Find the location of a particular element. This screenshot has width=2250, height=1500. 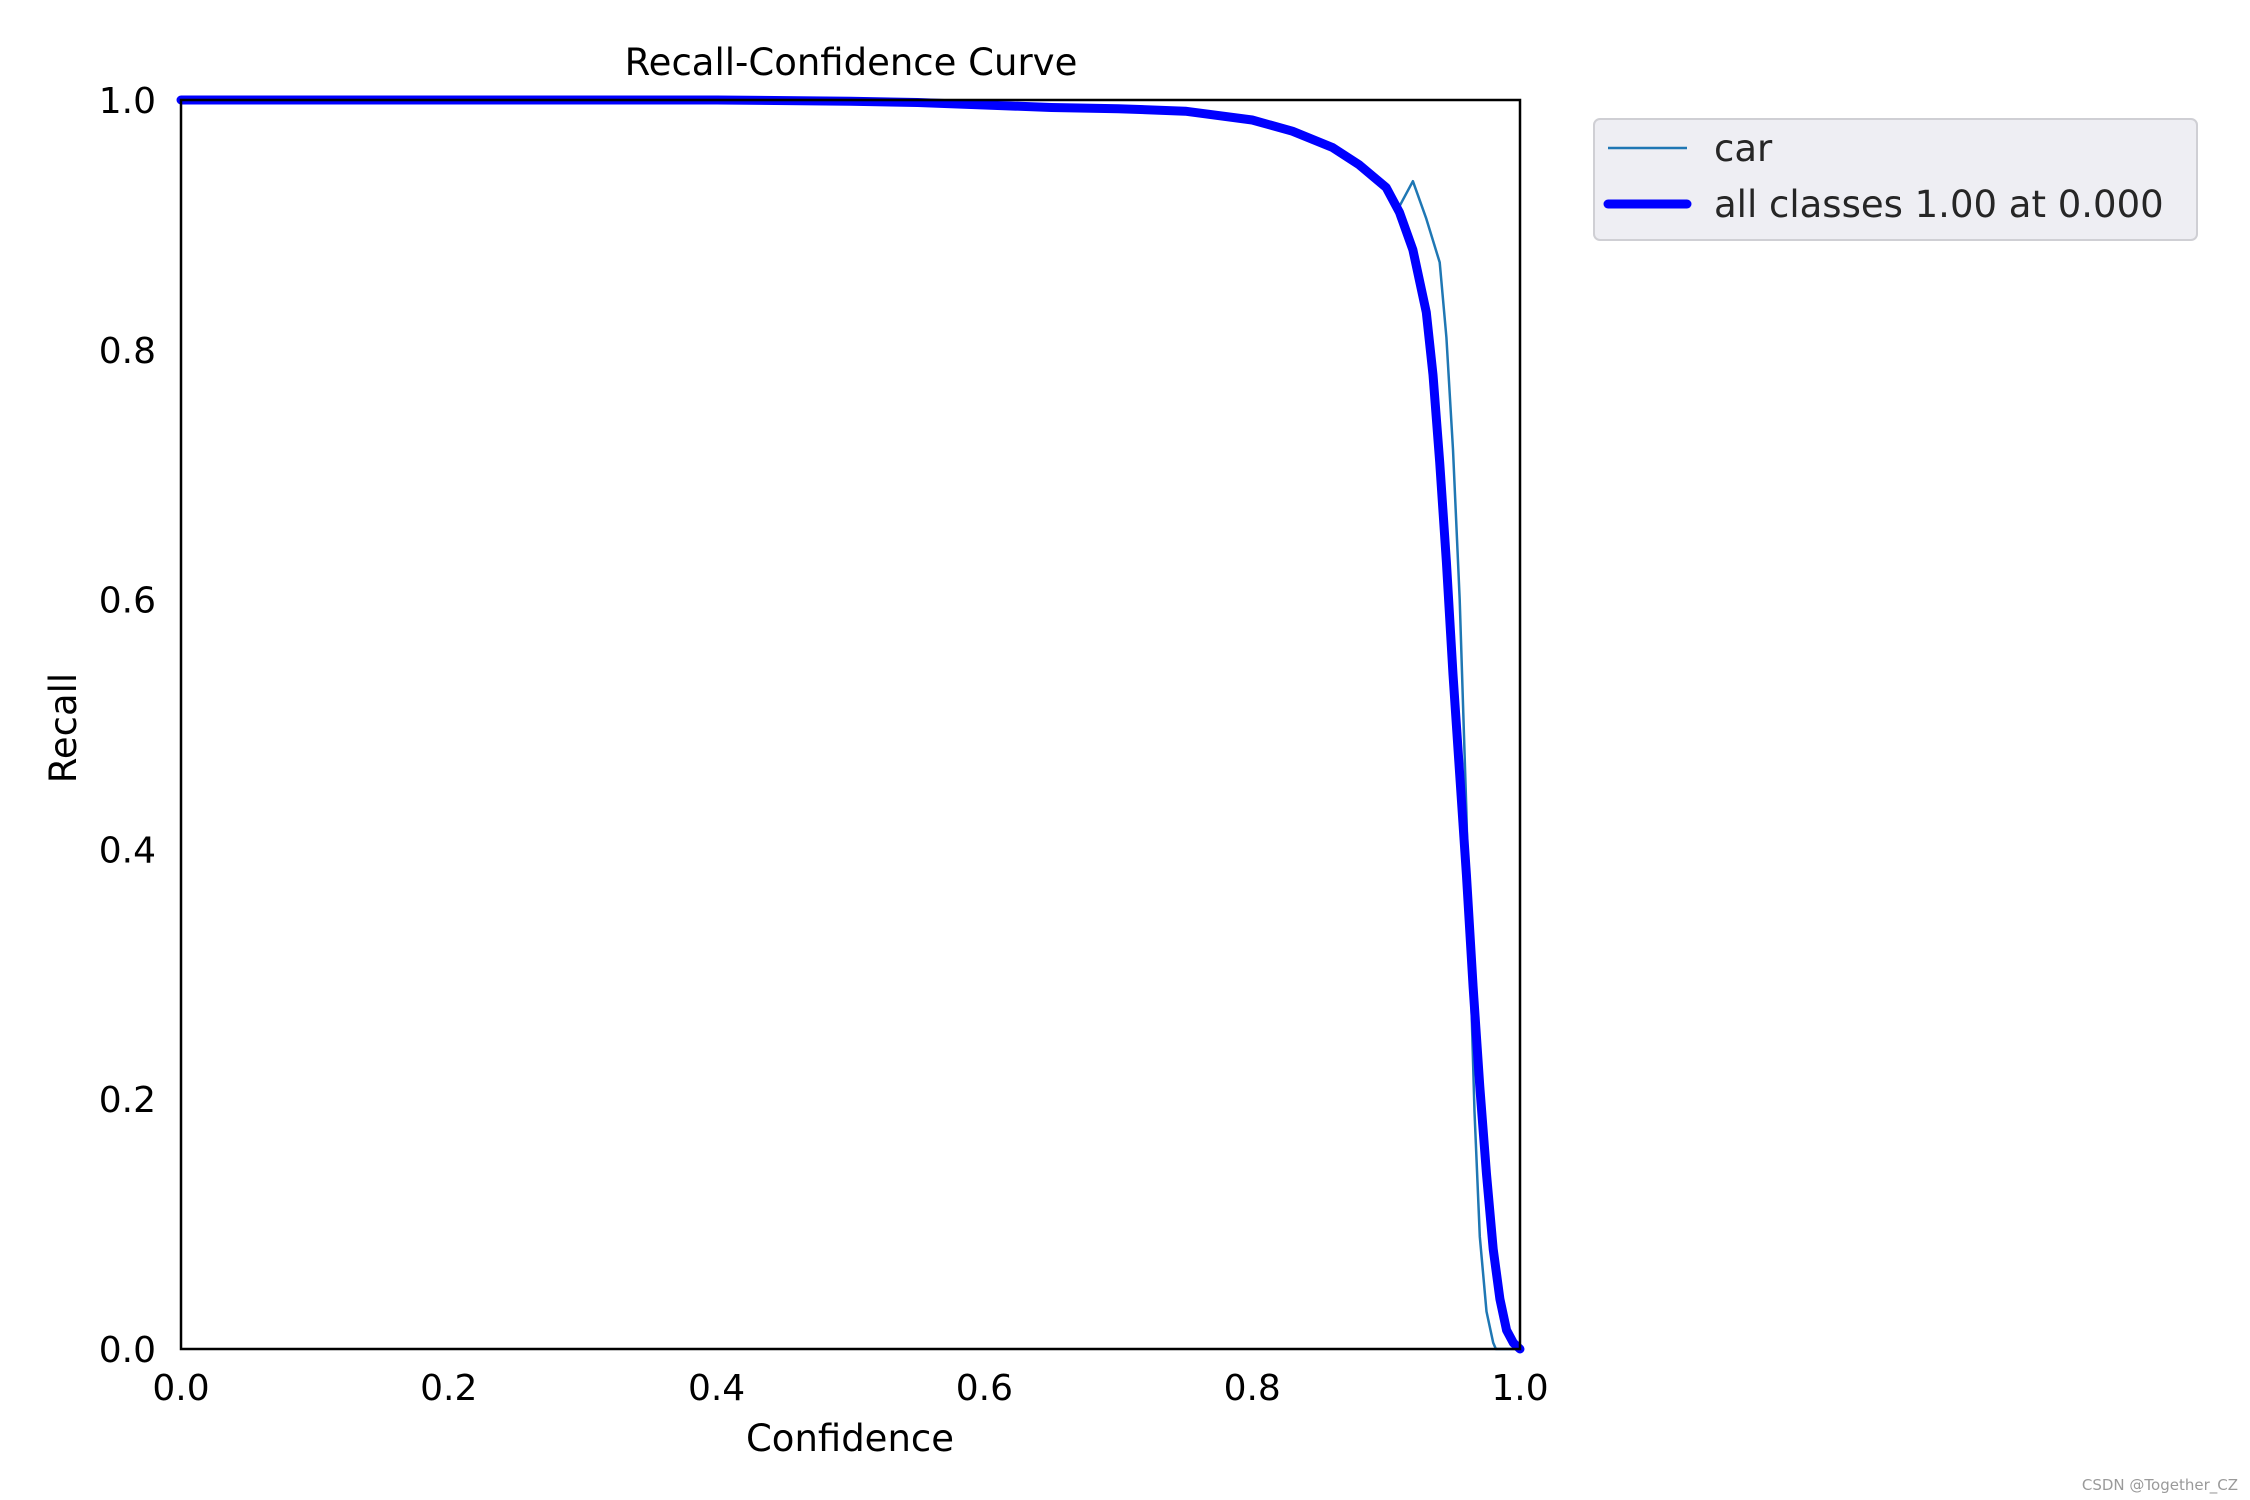

x-axis-label: Confidence is located at coordinates (850, 1438).